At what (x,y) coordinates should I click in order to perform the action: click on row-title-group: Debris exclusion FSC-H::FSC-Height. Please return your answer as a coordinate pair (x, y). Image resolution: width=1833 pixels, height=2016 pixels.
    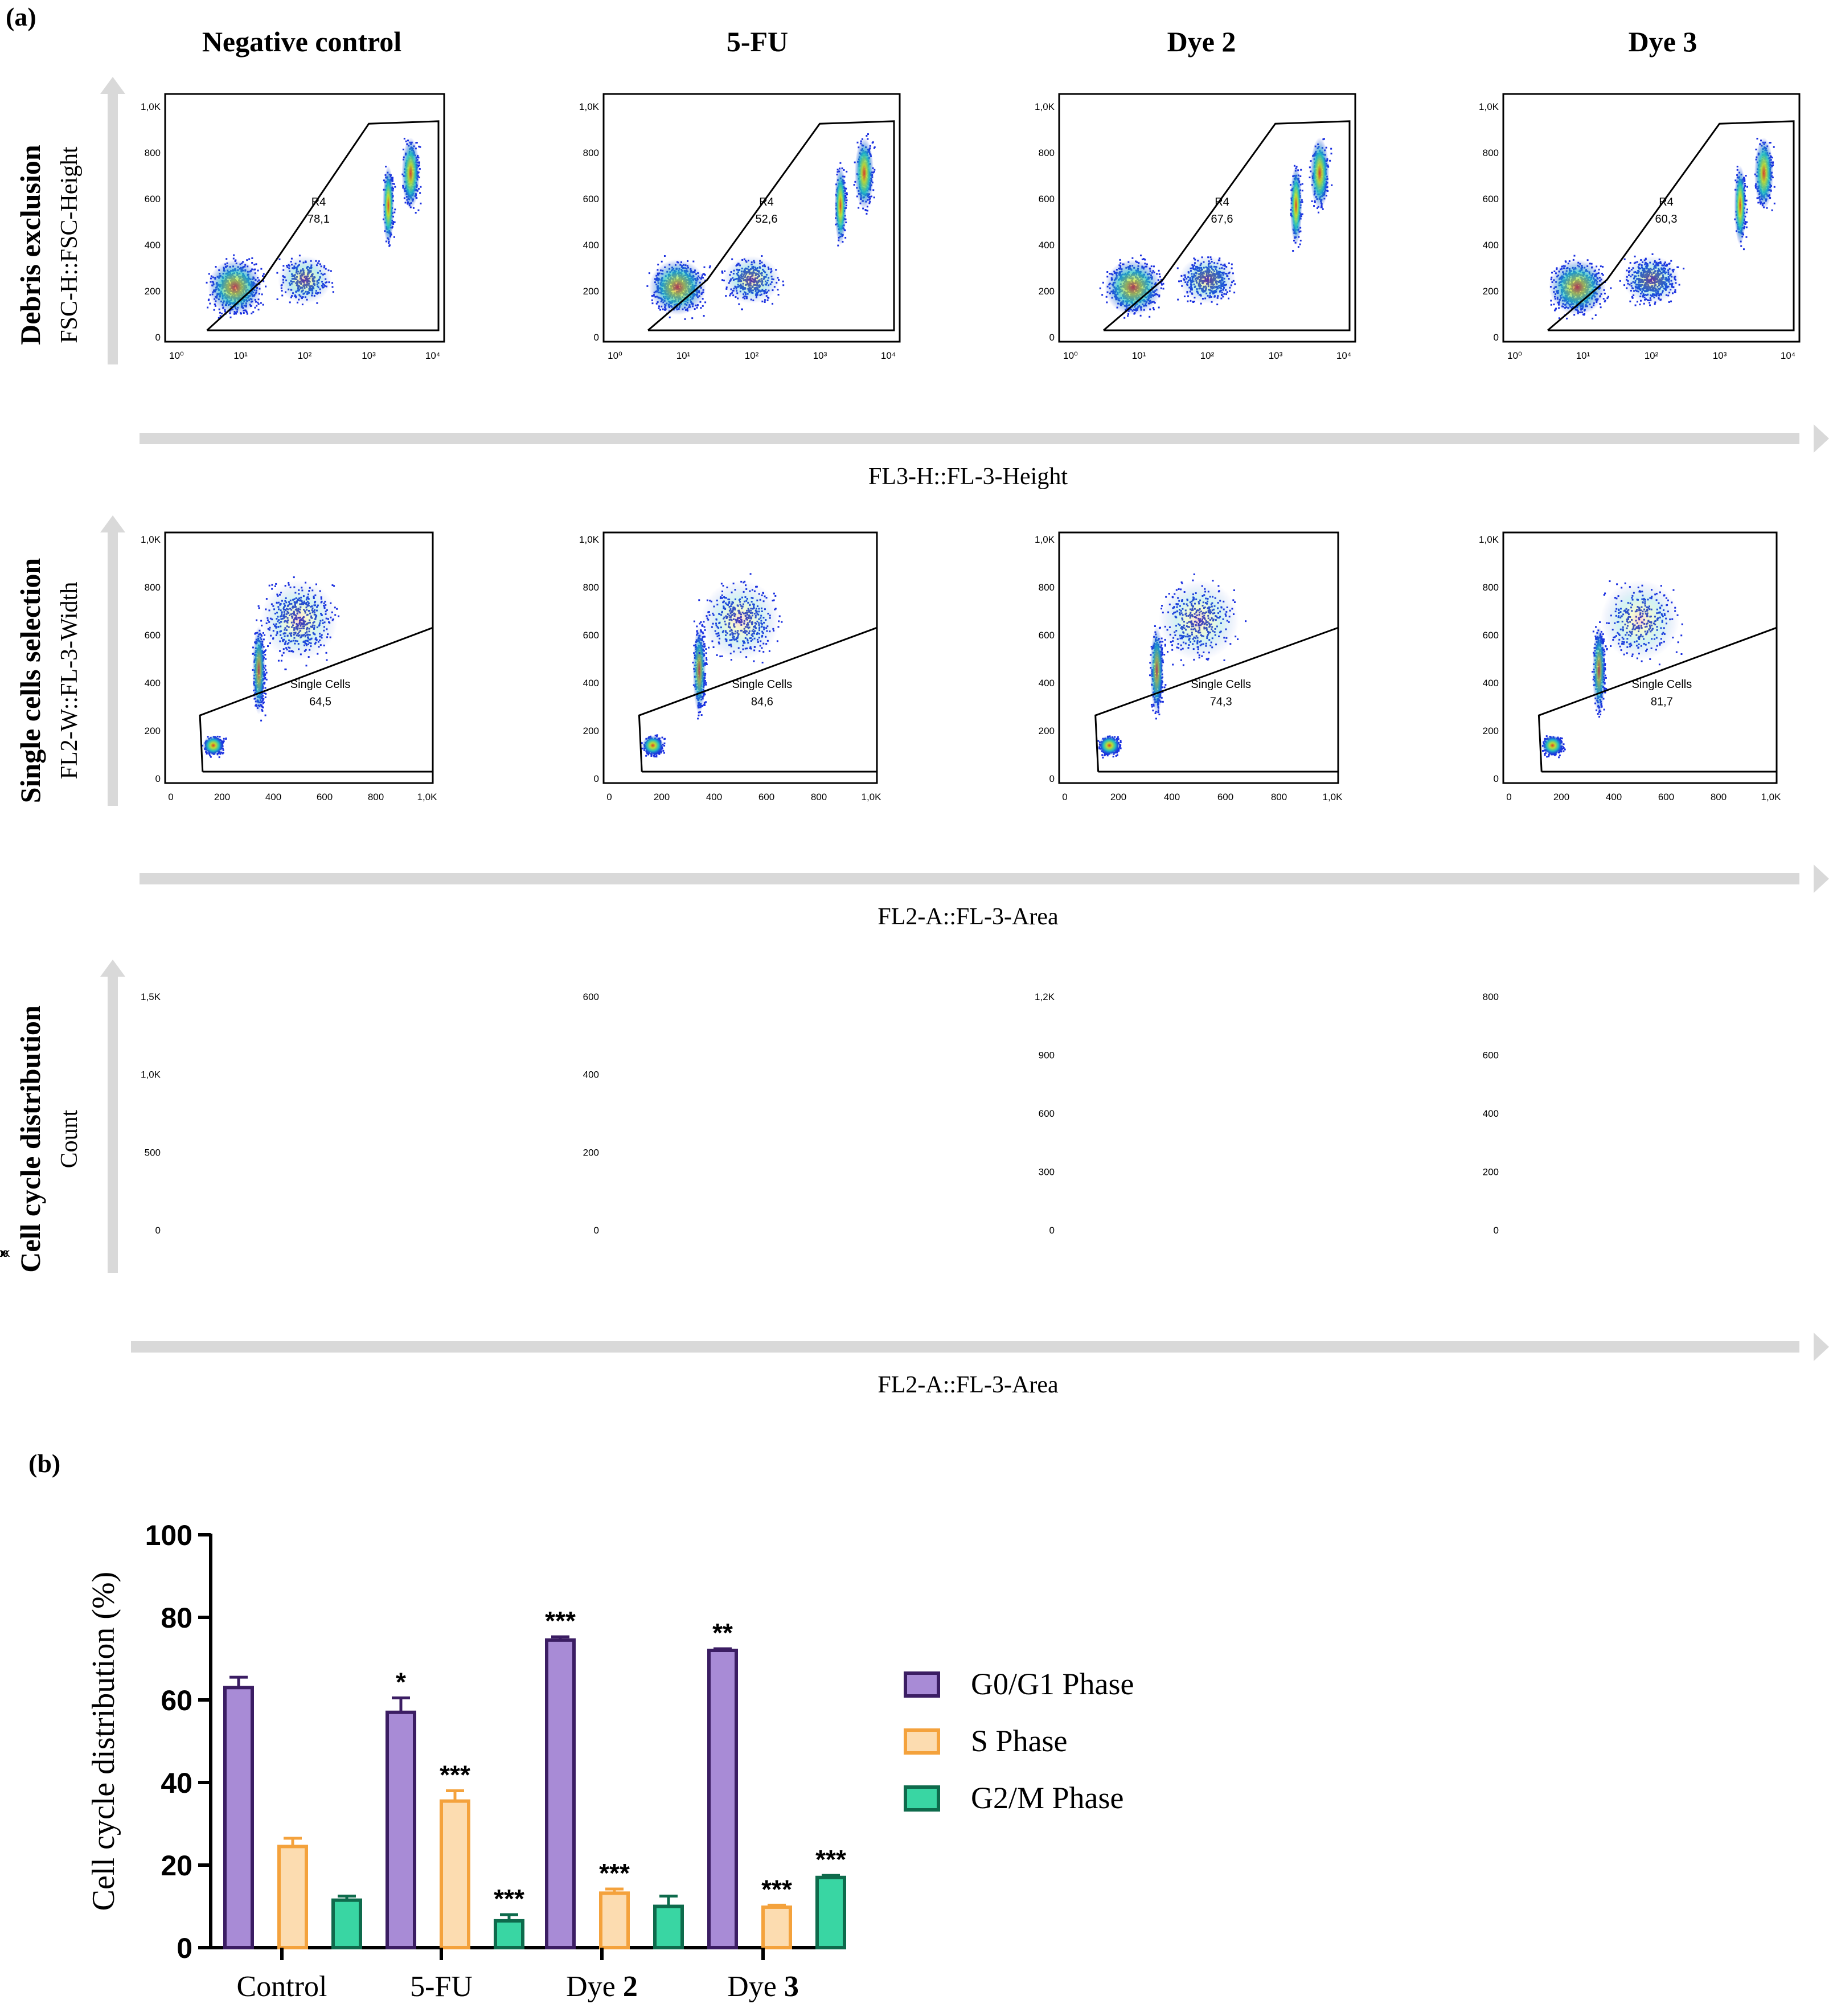
    Looking at the image, I should click on (48, 245).